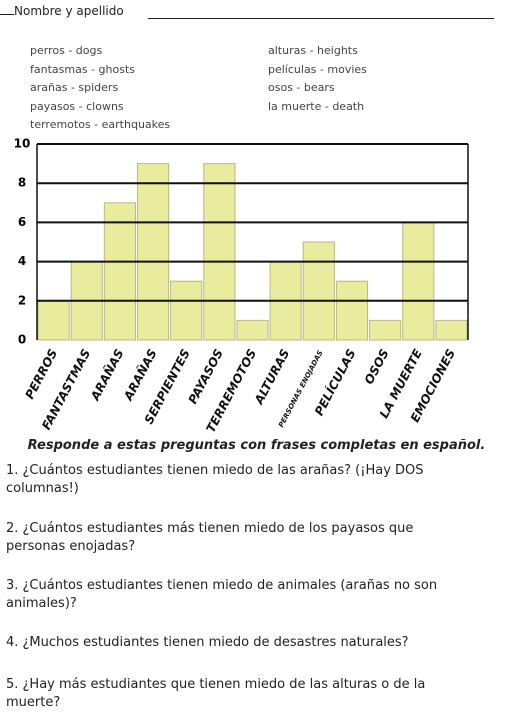 The width and height of the screenshot is (513, 718). I want to click on vocab-item: payasos - clowns, so click(77, 106).